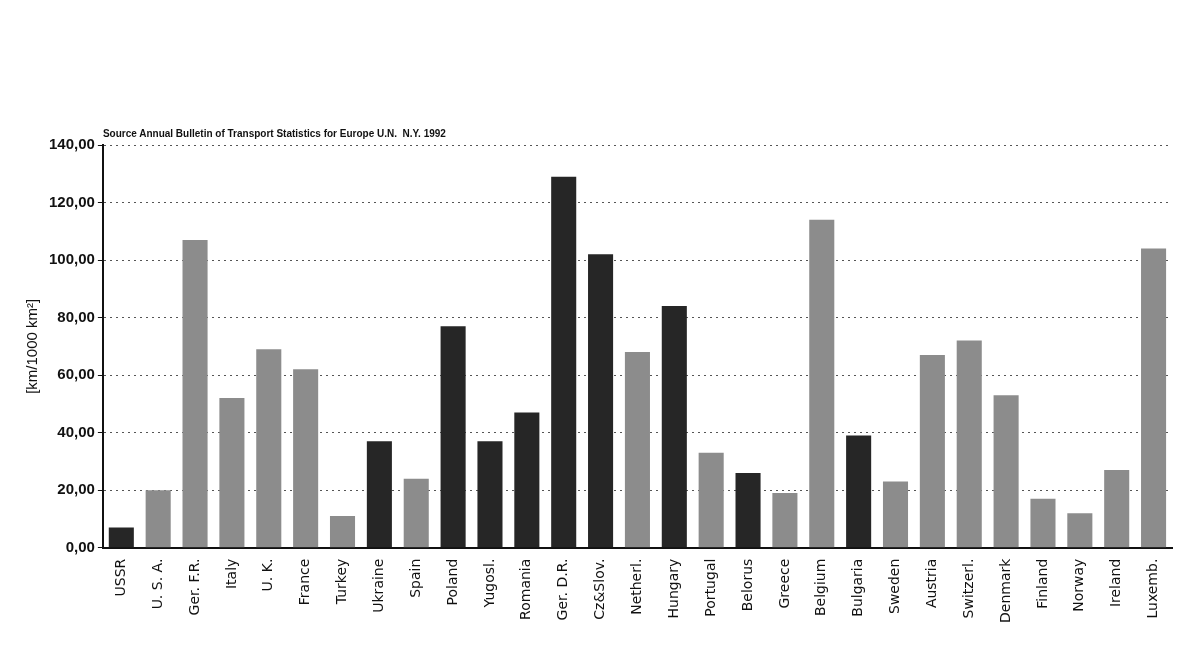 This screenshot has width=1187, height=661. Describe the element at coordinates (274, 133) in the screenshot. I see `source-note: Source Annual Bulletin of Transport Statistics for Europe U.N. N.Y. 1992` at that location.